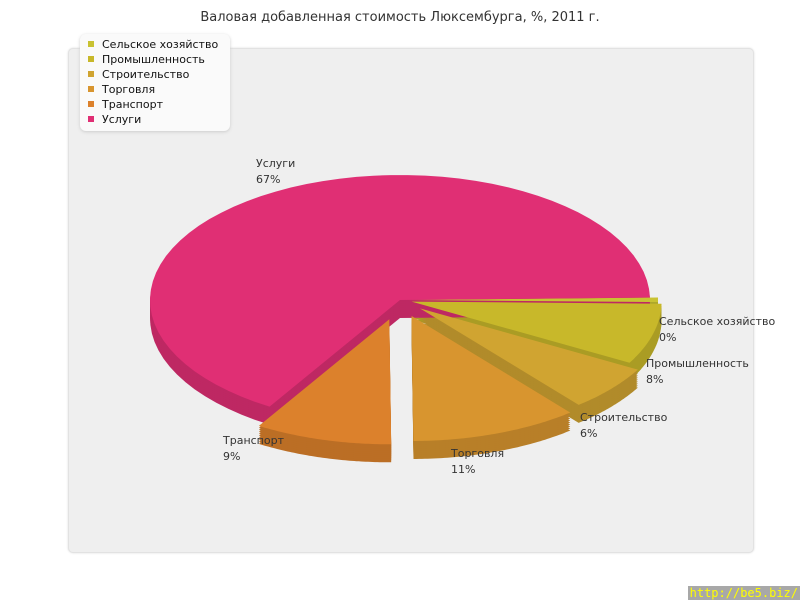  I want to click on data-label-value: 9%, so click(232, 456).